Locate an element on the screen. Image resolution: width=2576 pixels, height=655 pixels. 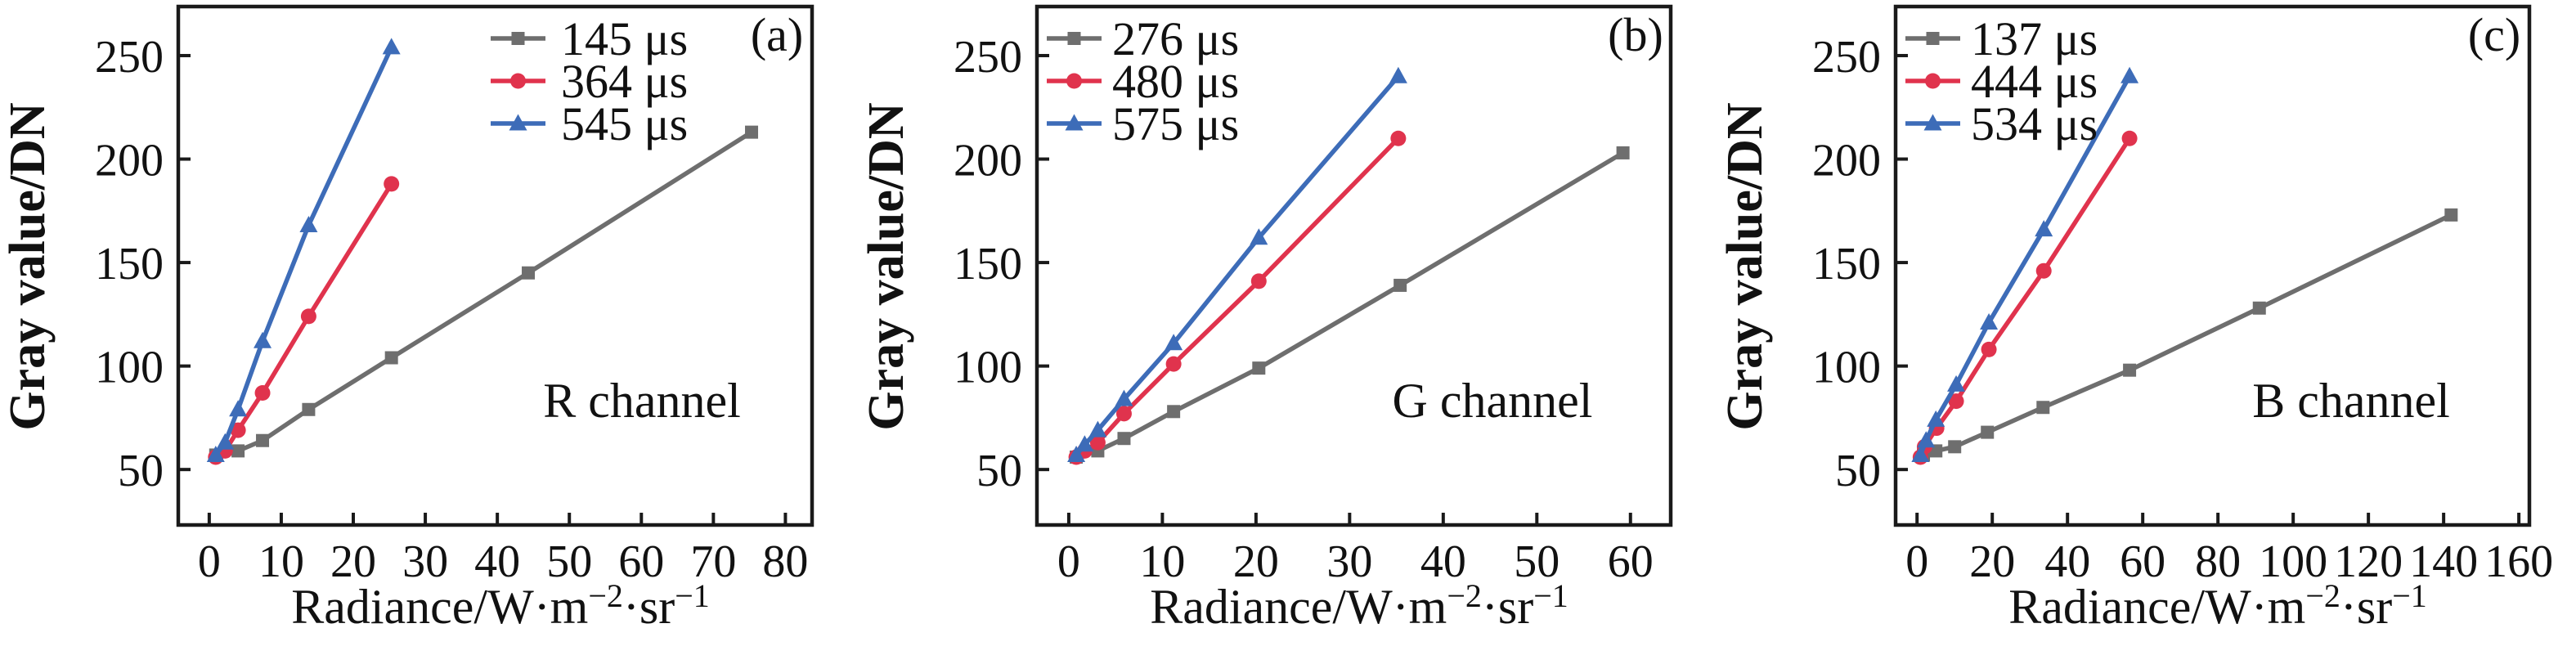
legend-label-534us: 534 μs is located at coordinates (2035, 123).